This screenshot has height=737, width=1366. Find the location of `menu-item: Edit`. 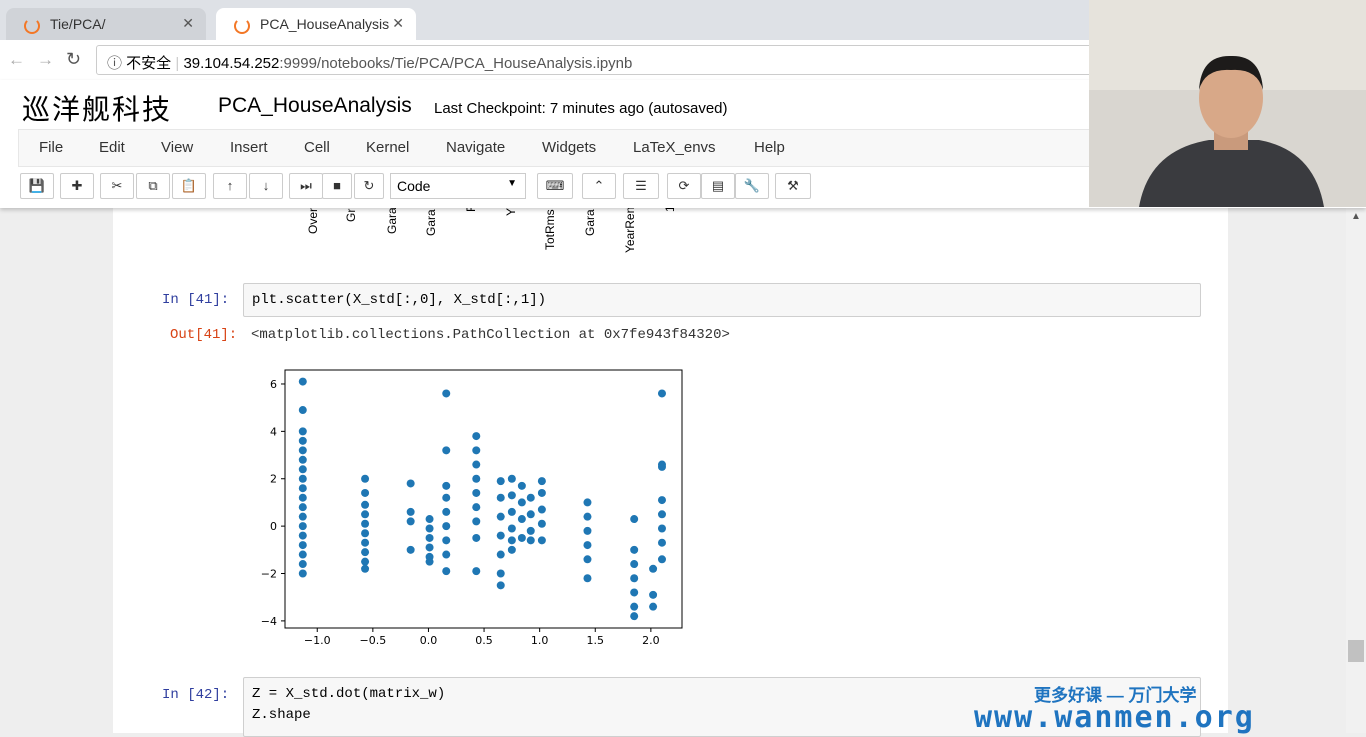

menu-item: Edit is located at coordinates (112, 147).